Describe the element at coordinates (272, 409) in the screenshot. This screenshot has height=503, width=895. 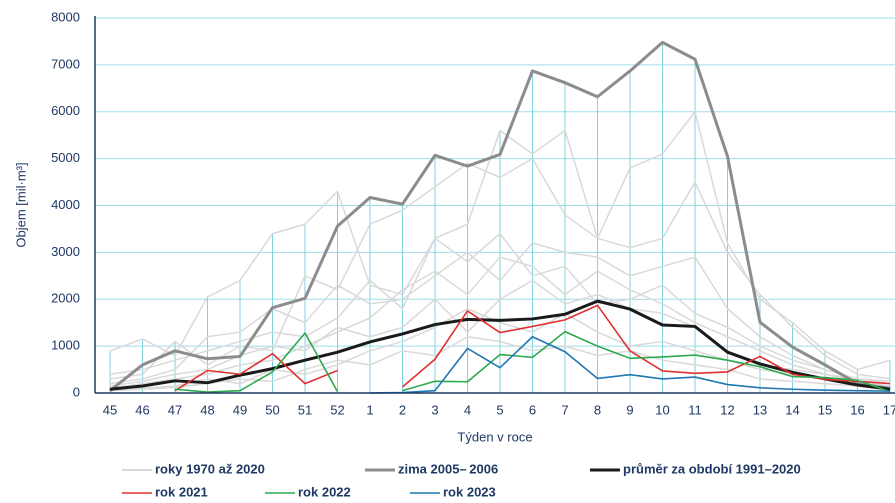
I see `x-tick-label: 50` at that location.